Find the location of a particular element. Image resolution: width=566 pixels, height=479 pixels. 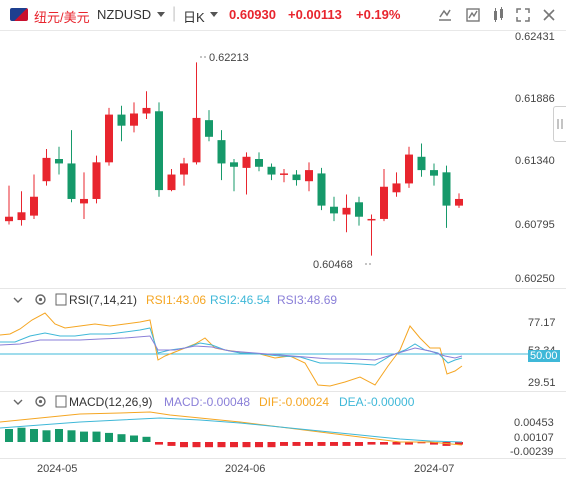

macd-axis-label: -0.00239 is located at coordinates (532, 452).